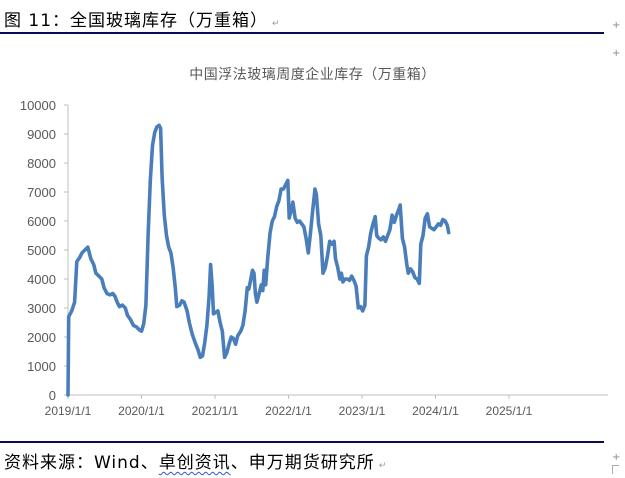  Describe the element at coordinates (41, 163) in the screenshot. I see `y-tick-label: 8000` at that location.